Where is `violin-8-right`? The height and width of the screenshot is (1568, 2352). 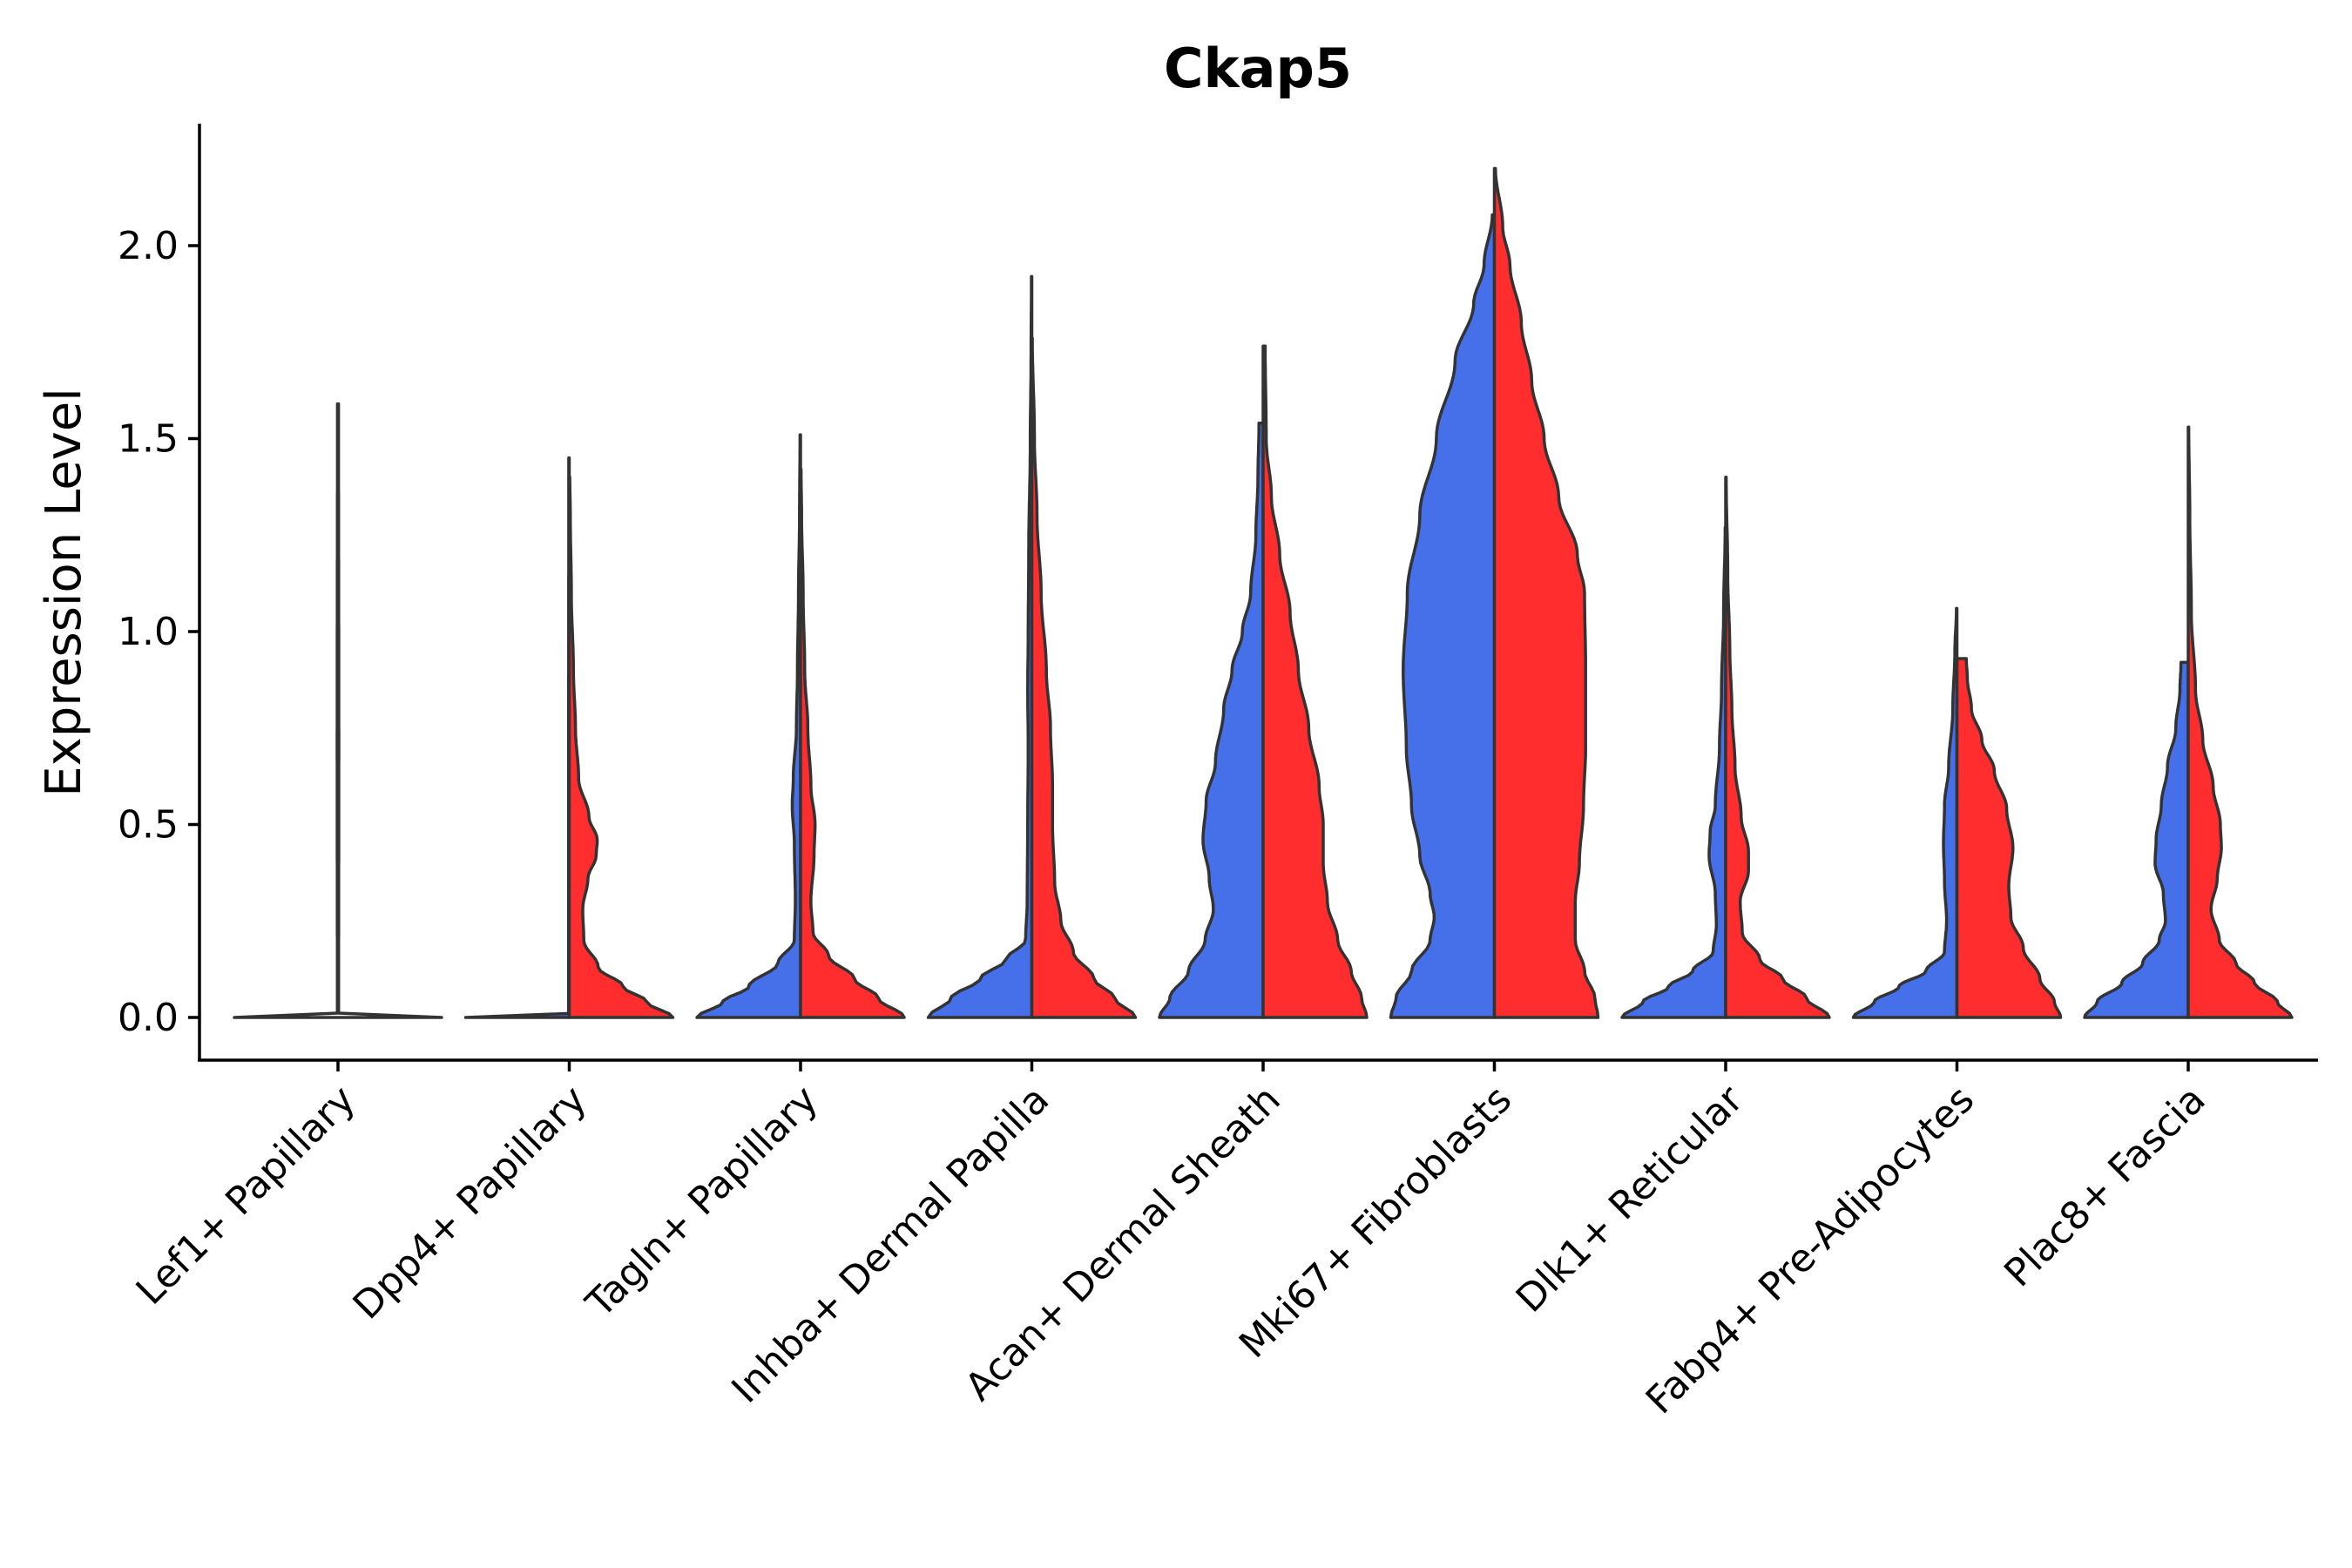 violin-8-right is located at coordinates (2240, 722).